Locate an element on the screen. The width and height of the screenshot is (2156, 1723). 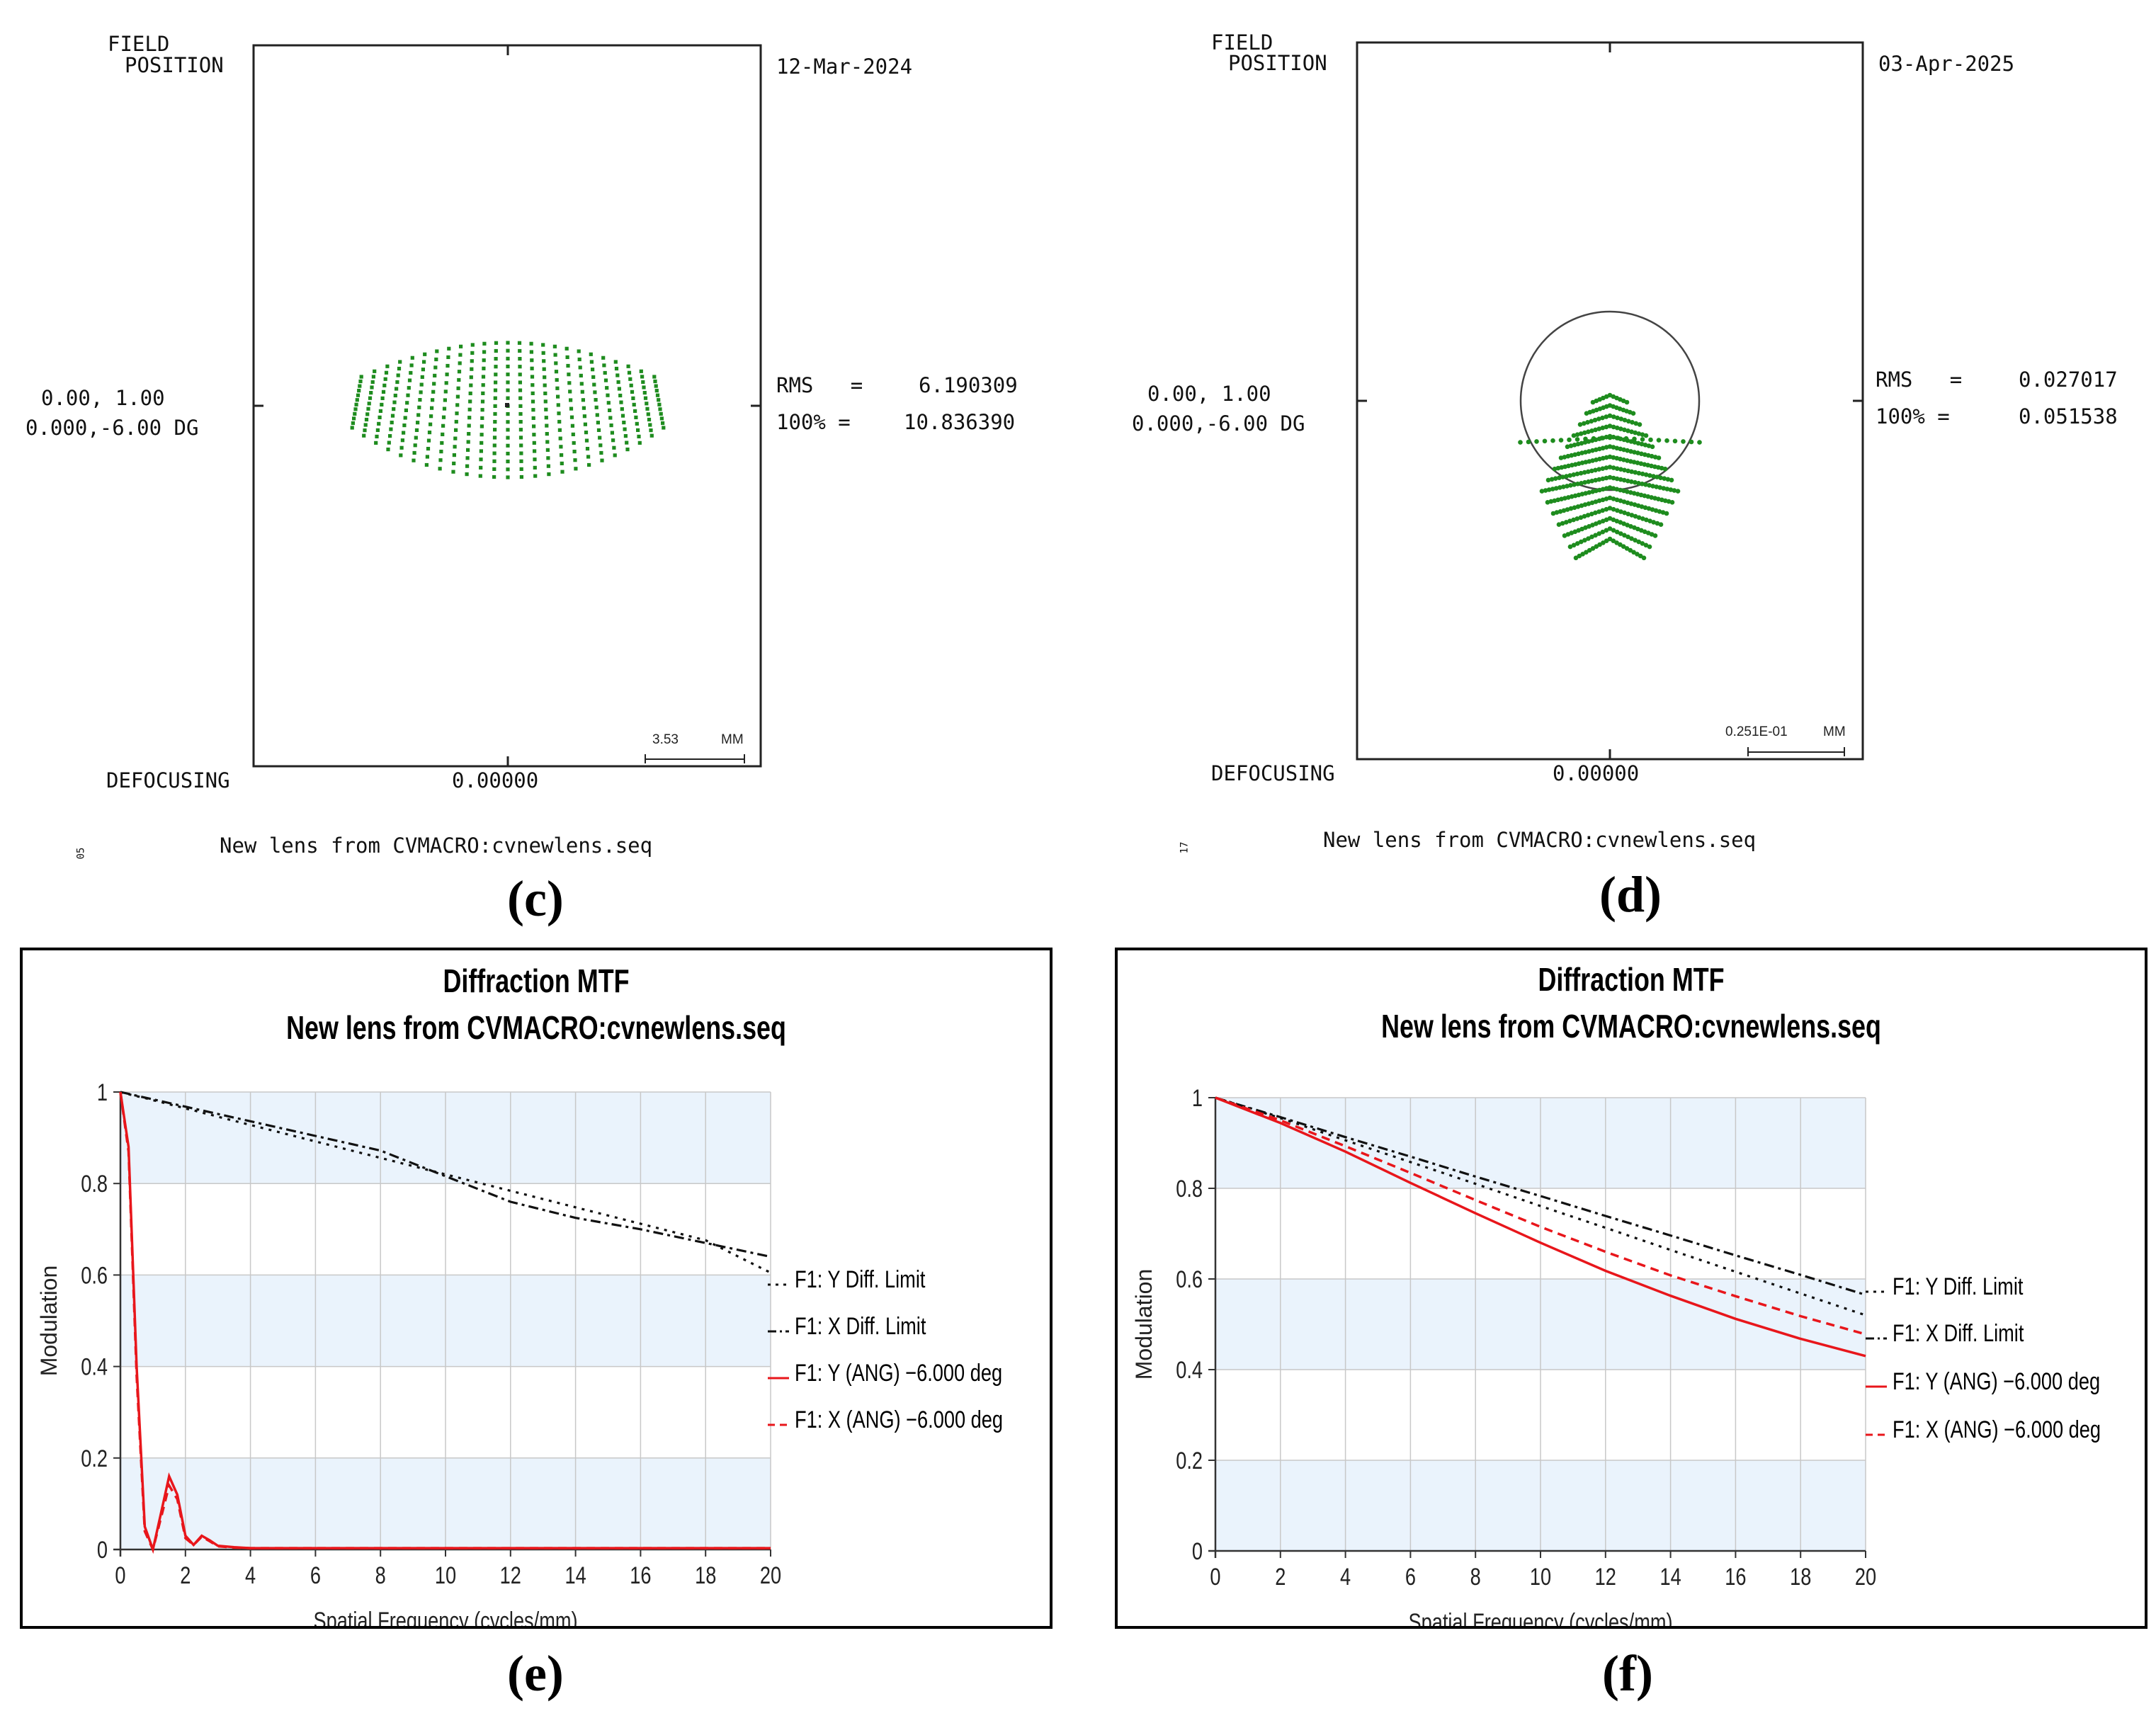
defocusing-value: 0.00000 is located at coordinates (1597, 773).